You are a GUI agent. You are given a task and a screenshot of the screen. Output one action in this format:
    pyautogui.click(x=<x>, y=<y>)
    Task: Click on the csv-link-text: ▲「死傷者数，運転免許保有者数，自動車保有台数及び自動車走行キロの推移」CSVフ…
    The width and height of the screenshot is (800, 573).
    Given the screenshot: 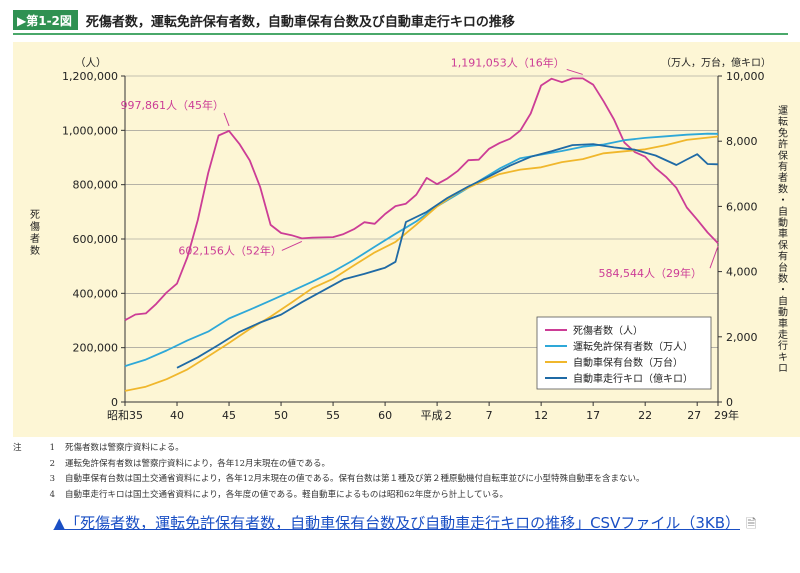 What is the action you would take?
    pyautogui.click(x=396, y=523)
    